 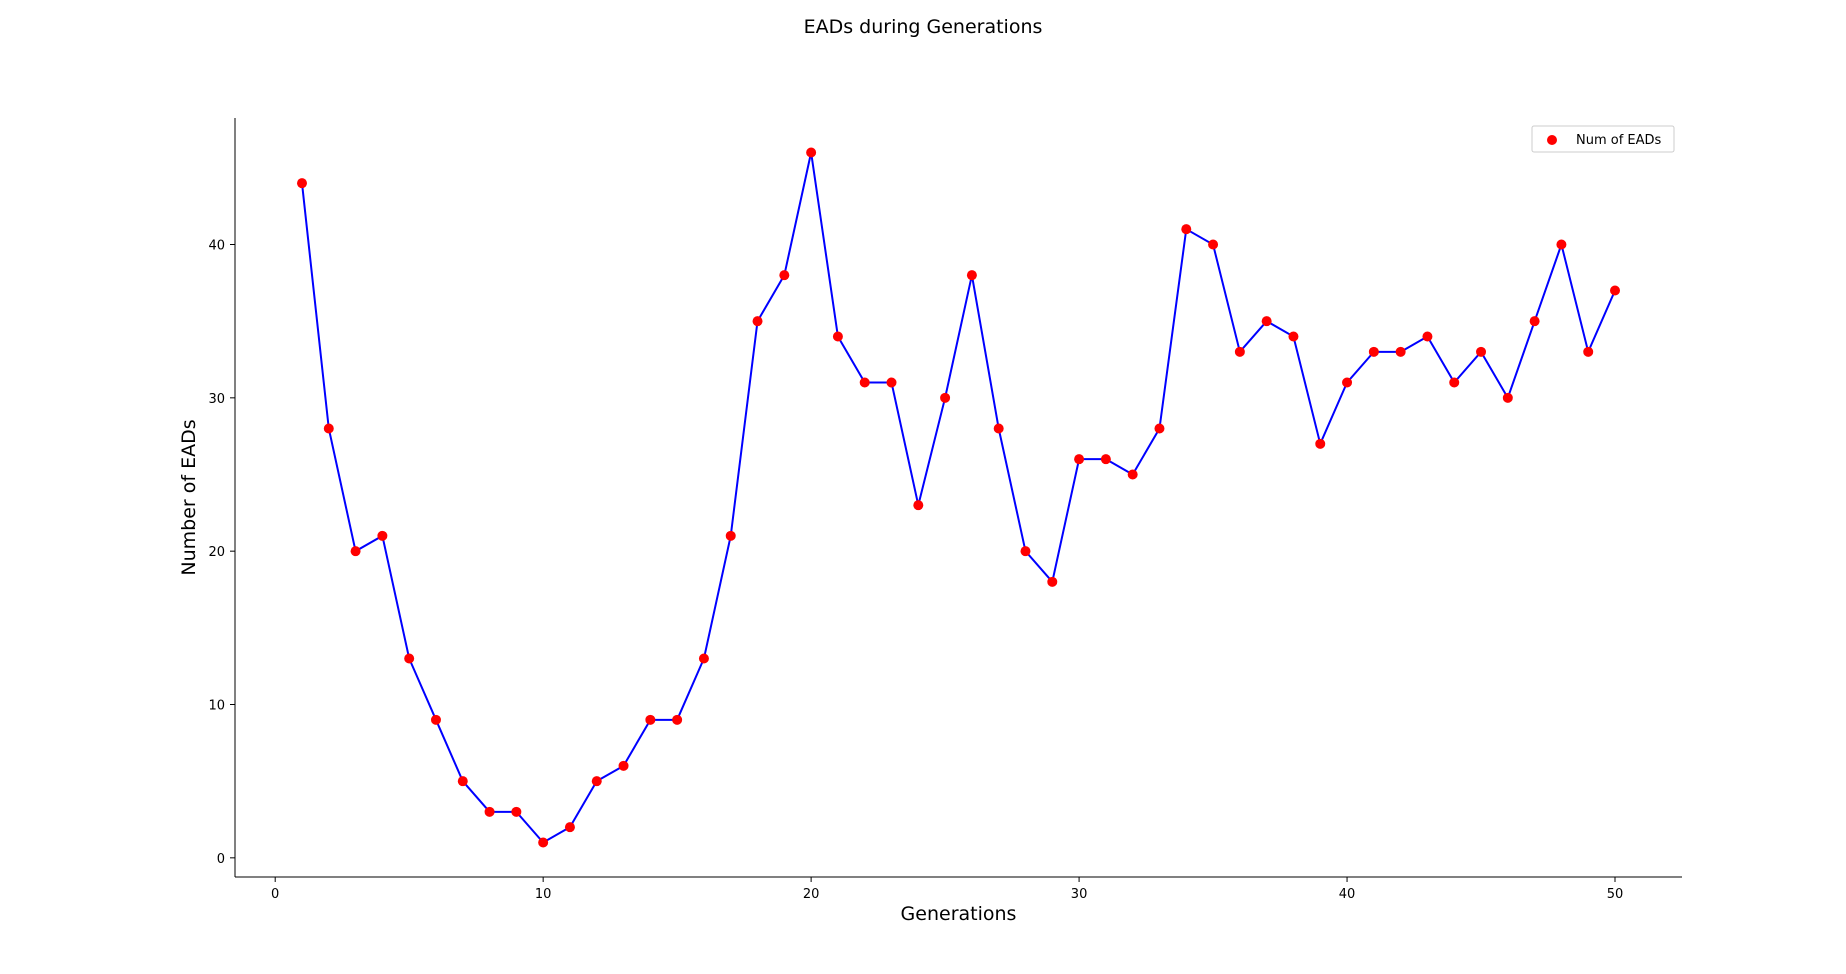 What do you see at coordinates (1615, 894) in the screenshot?
I see `x-tick-label: 50` at bounding box center [1615, 894].